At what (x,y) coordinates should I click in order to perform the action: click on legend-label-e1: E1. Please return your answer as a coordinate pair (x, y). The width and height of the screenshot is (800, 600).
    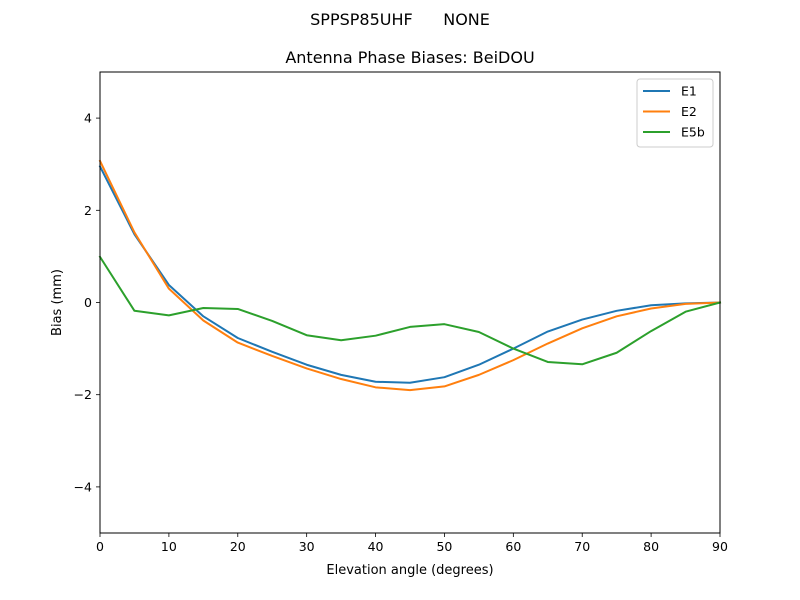
    Looking at the image, I should click on (689, 91).